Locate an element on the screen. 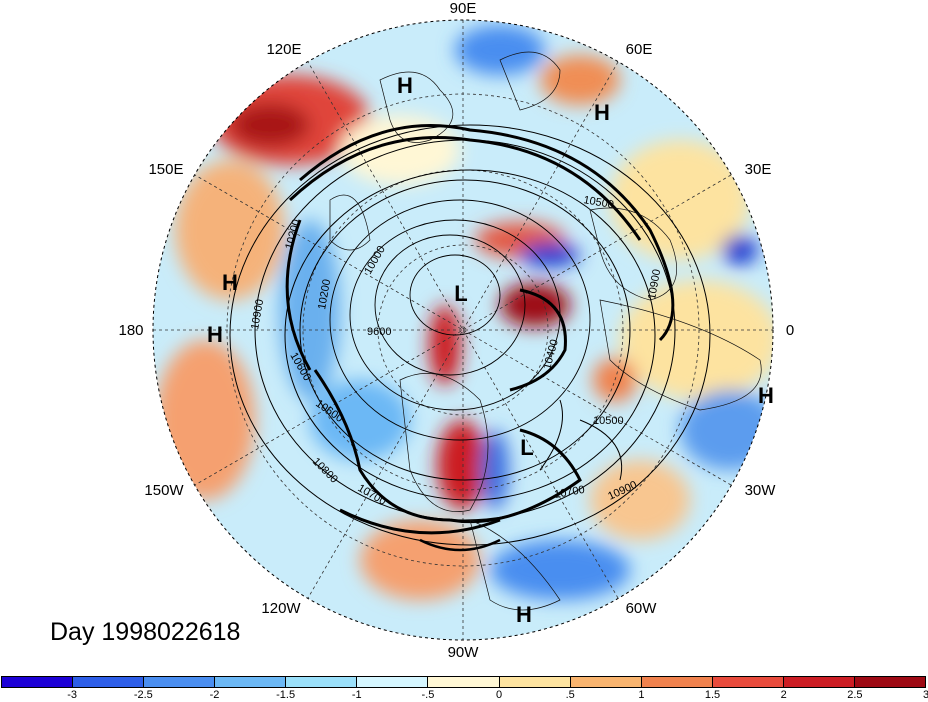  colorbar-tick-label: -.5 is located at coordinates (428, 695).